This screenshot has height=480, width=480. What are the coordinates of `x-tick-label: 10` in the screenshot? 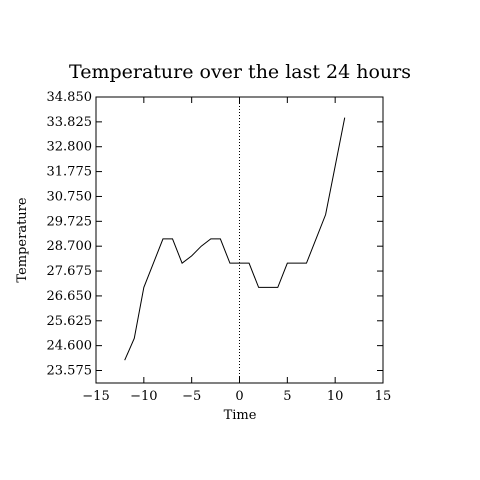 It's located at (335, 396).